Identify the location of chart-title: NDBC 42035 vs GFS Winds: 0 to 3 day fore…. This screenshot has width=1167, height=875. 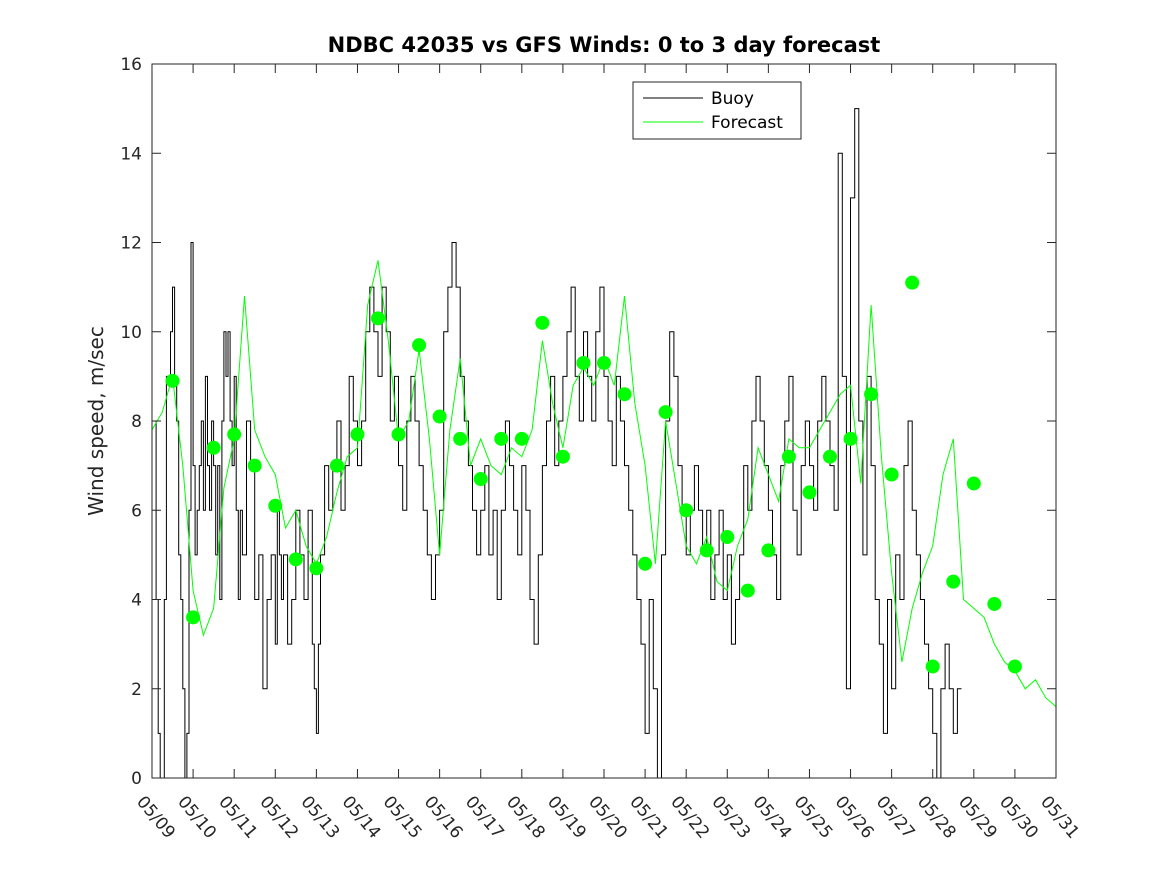
(604, 45).